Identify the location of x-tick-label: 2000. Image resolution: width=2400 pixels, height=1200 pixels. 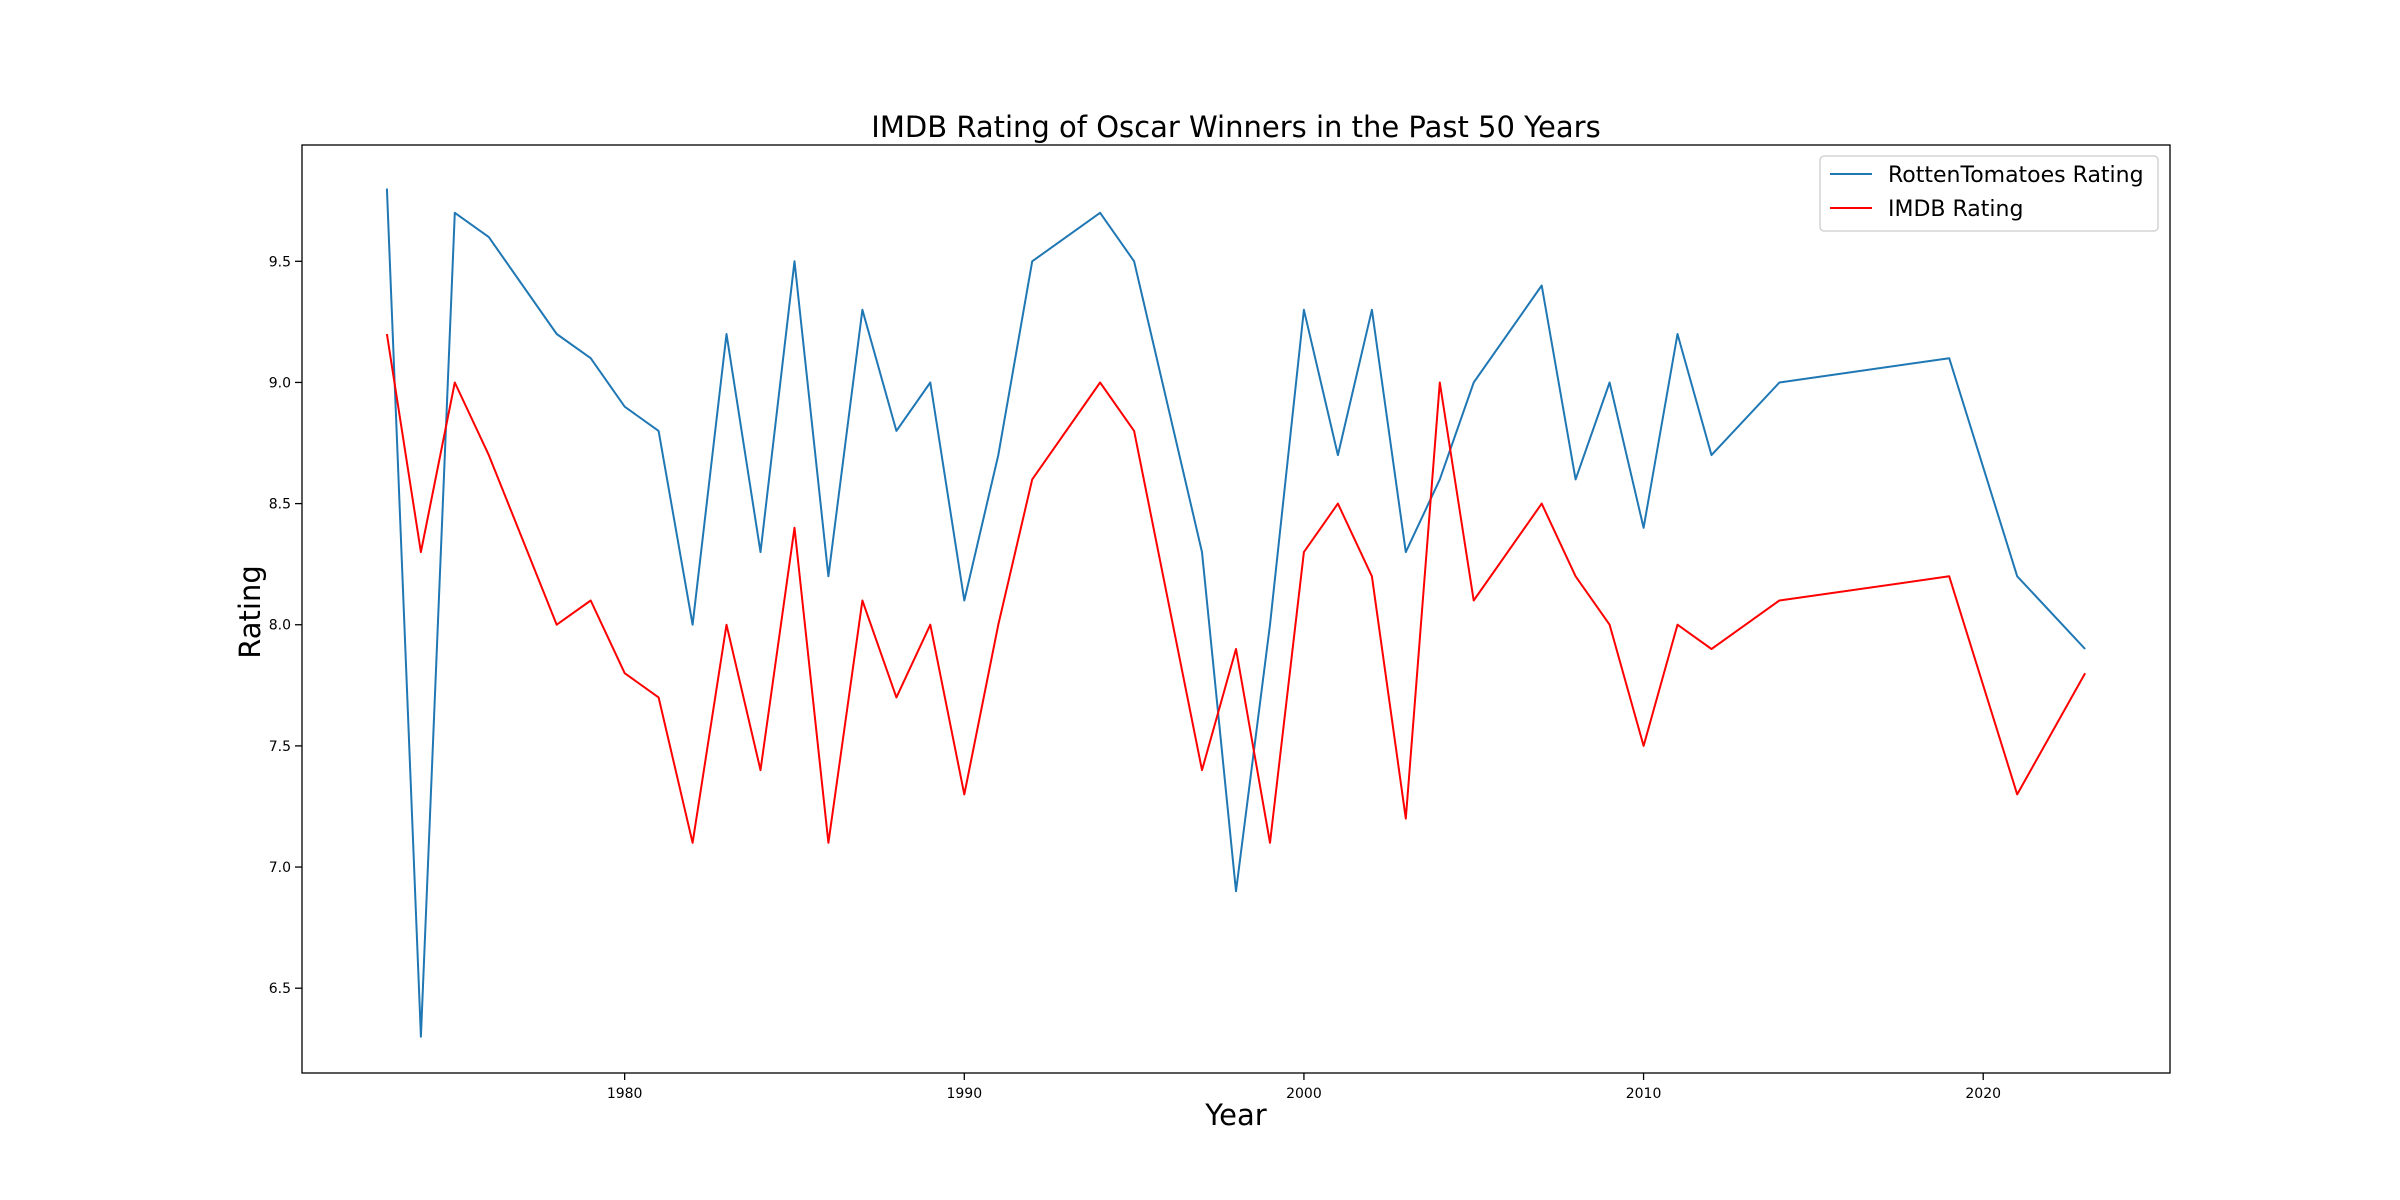
(1304, 1094).